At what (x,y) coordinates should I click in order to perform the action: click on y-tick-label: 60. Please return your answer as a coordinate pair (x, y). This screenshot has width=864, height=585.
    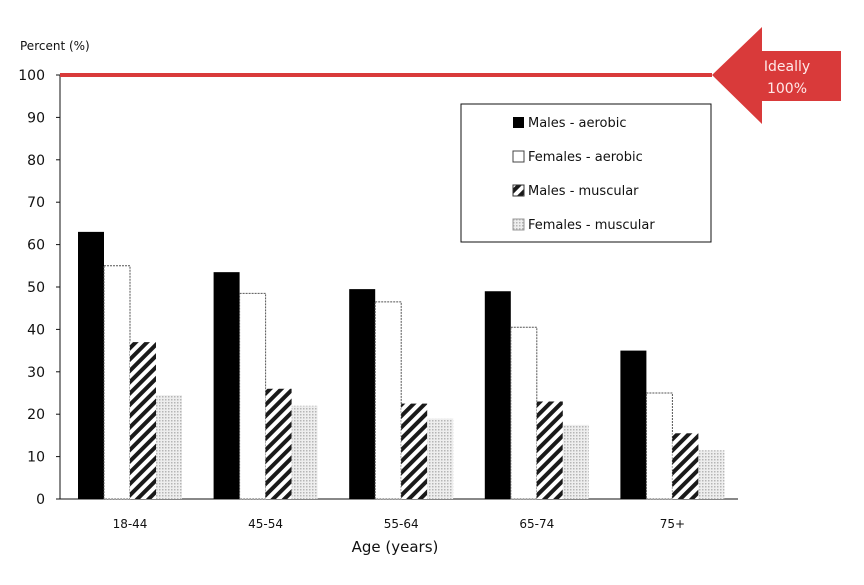
    Looking at the image, I should click on (36, 246).